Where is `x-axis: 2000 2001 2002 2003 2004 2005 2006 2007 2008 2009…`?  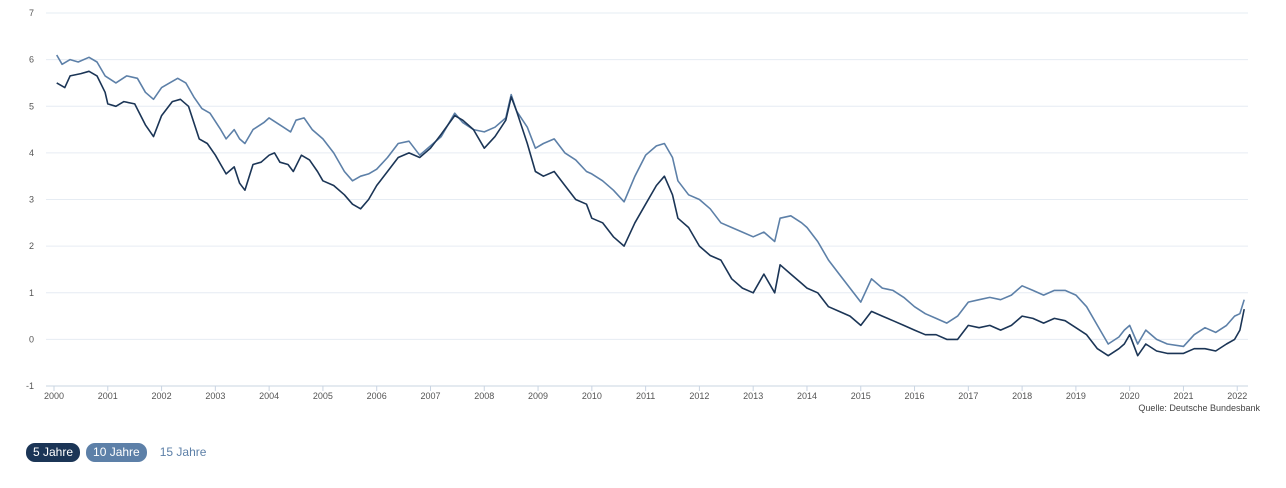 x-axis: 2000 2001 2002 2003 2004 2005 2006 2007 2008 2009… is located at coordinates (646, 393).